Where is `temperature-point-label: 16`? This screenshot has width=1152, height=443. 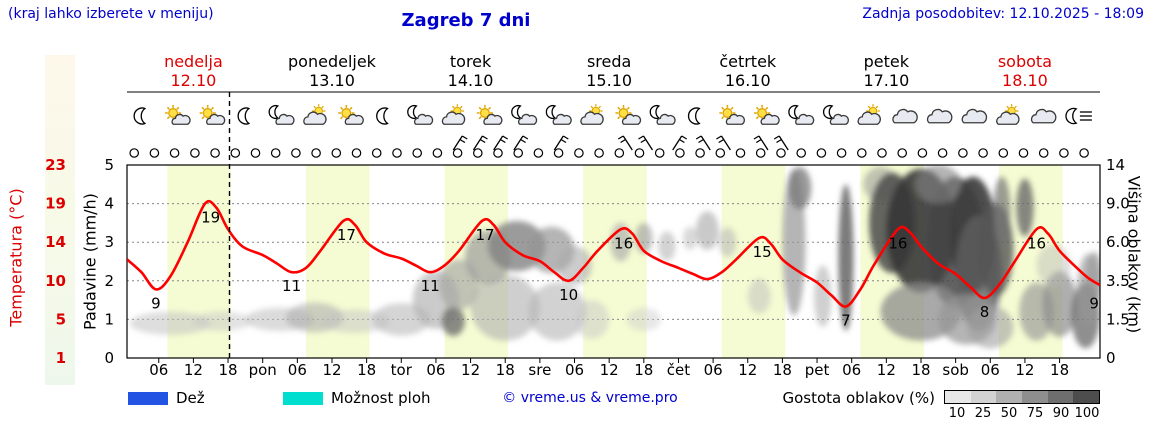 temperature-point-label: 16 is located at coordinates (897, 243).